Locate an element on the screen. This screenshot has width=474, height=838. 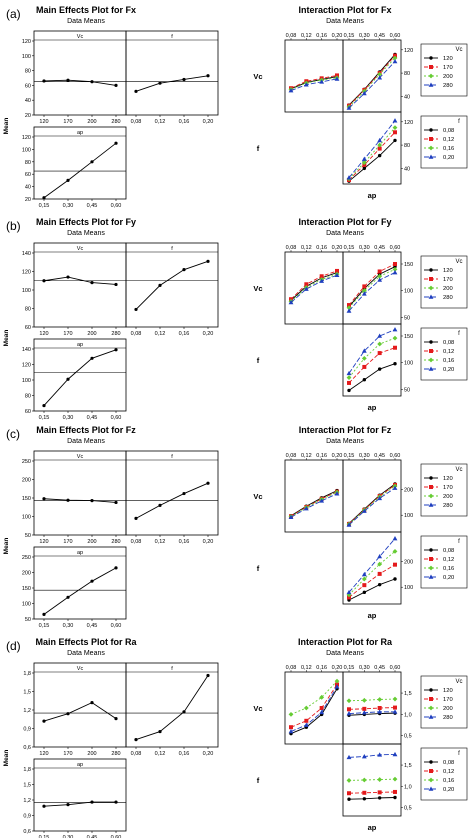
x-tick-label: 170 is located at coordinates (67, 122).